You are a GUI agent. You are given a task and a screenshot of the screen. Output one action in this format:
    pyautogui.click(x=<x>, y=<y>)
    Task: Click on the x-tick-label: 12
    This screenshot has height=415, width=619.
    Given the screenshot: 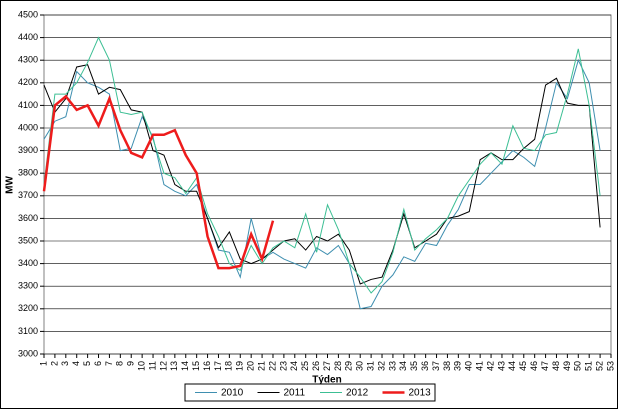 What is the action you would take?
    pyautogui.click(x=163, y=366)
    